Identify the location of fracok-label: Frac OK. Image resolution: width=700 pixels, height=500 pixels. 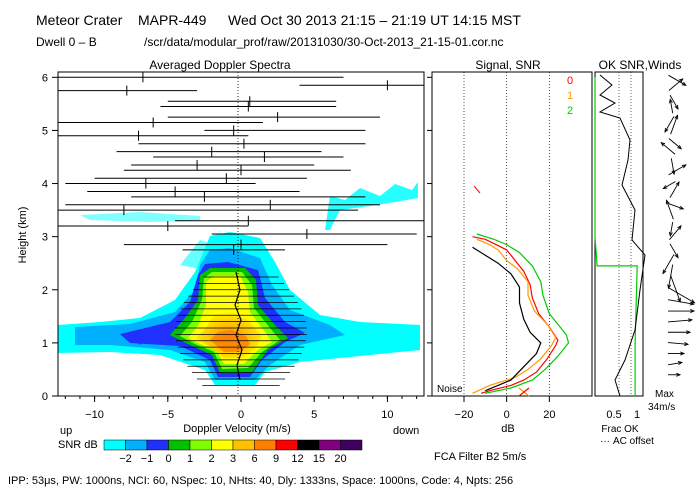
(620, 429).